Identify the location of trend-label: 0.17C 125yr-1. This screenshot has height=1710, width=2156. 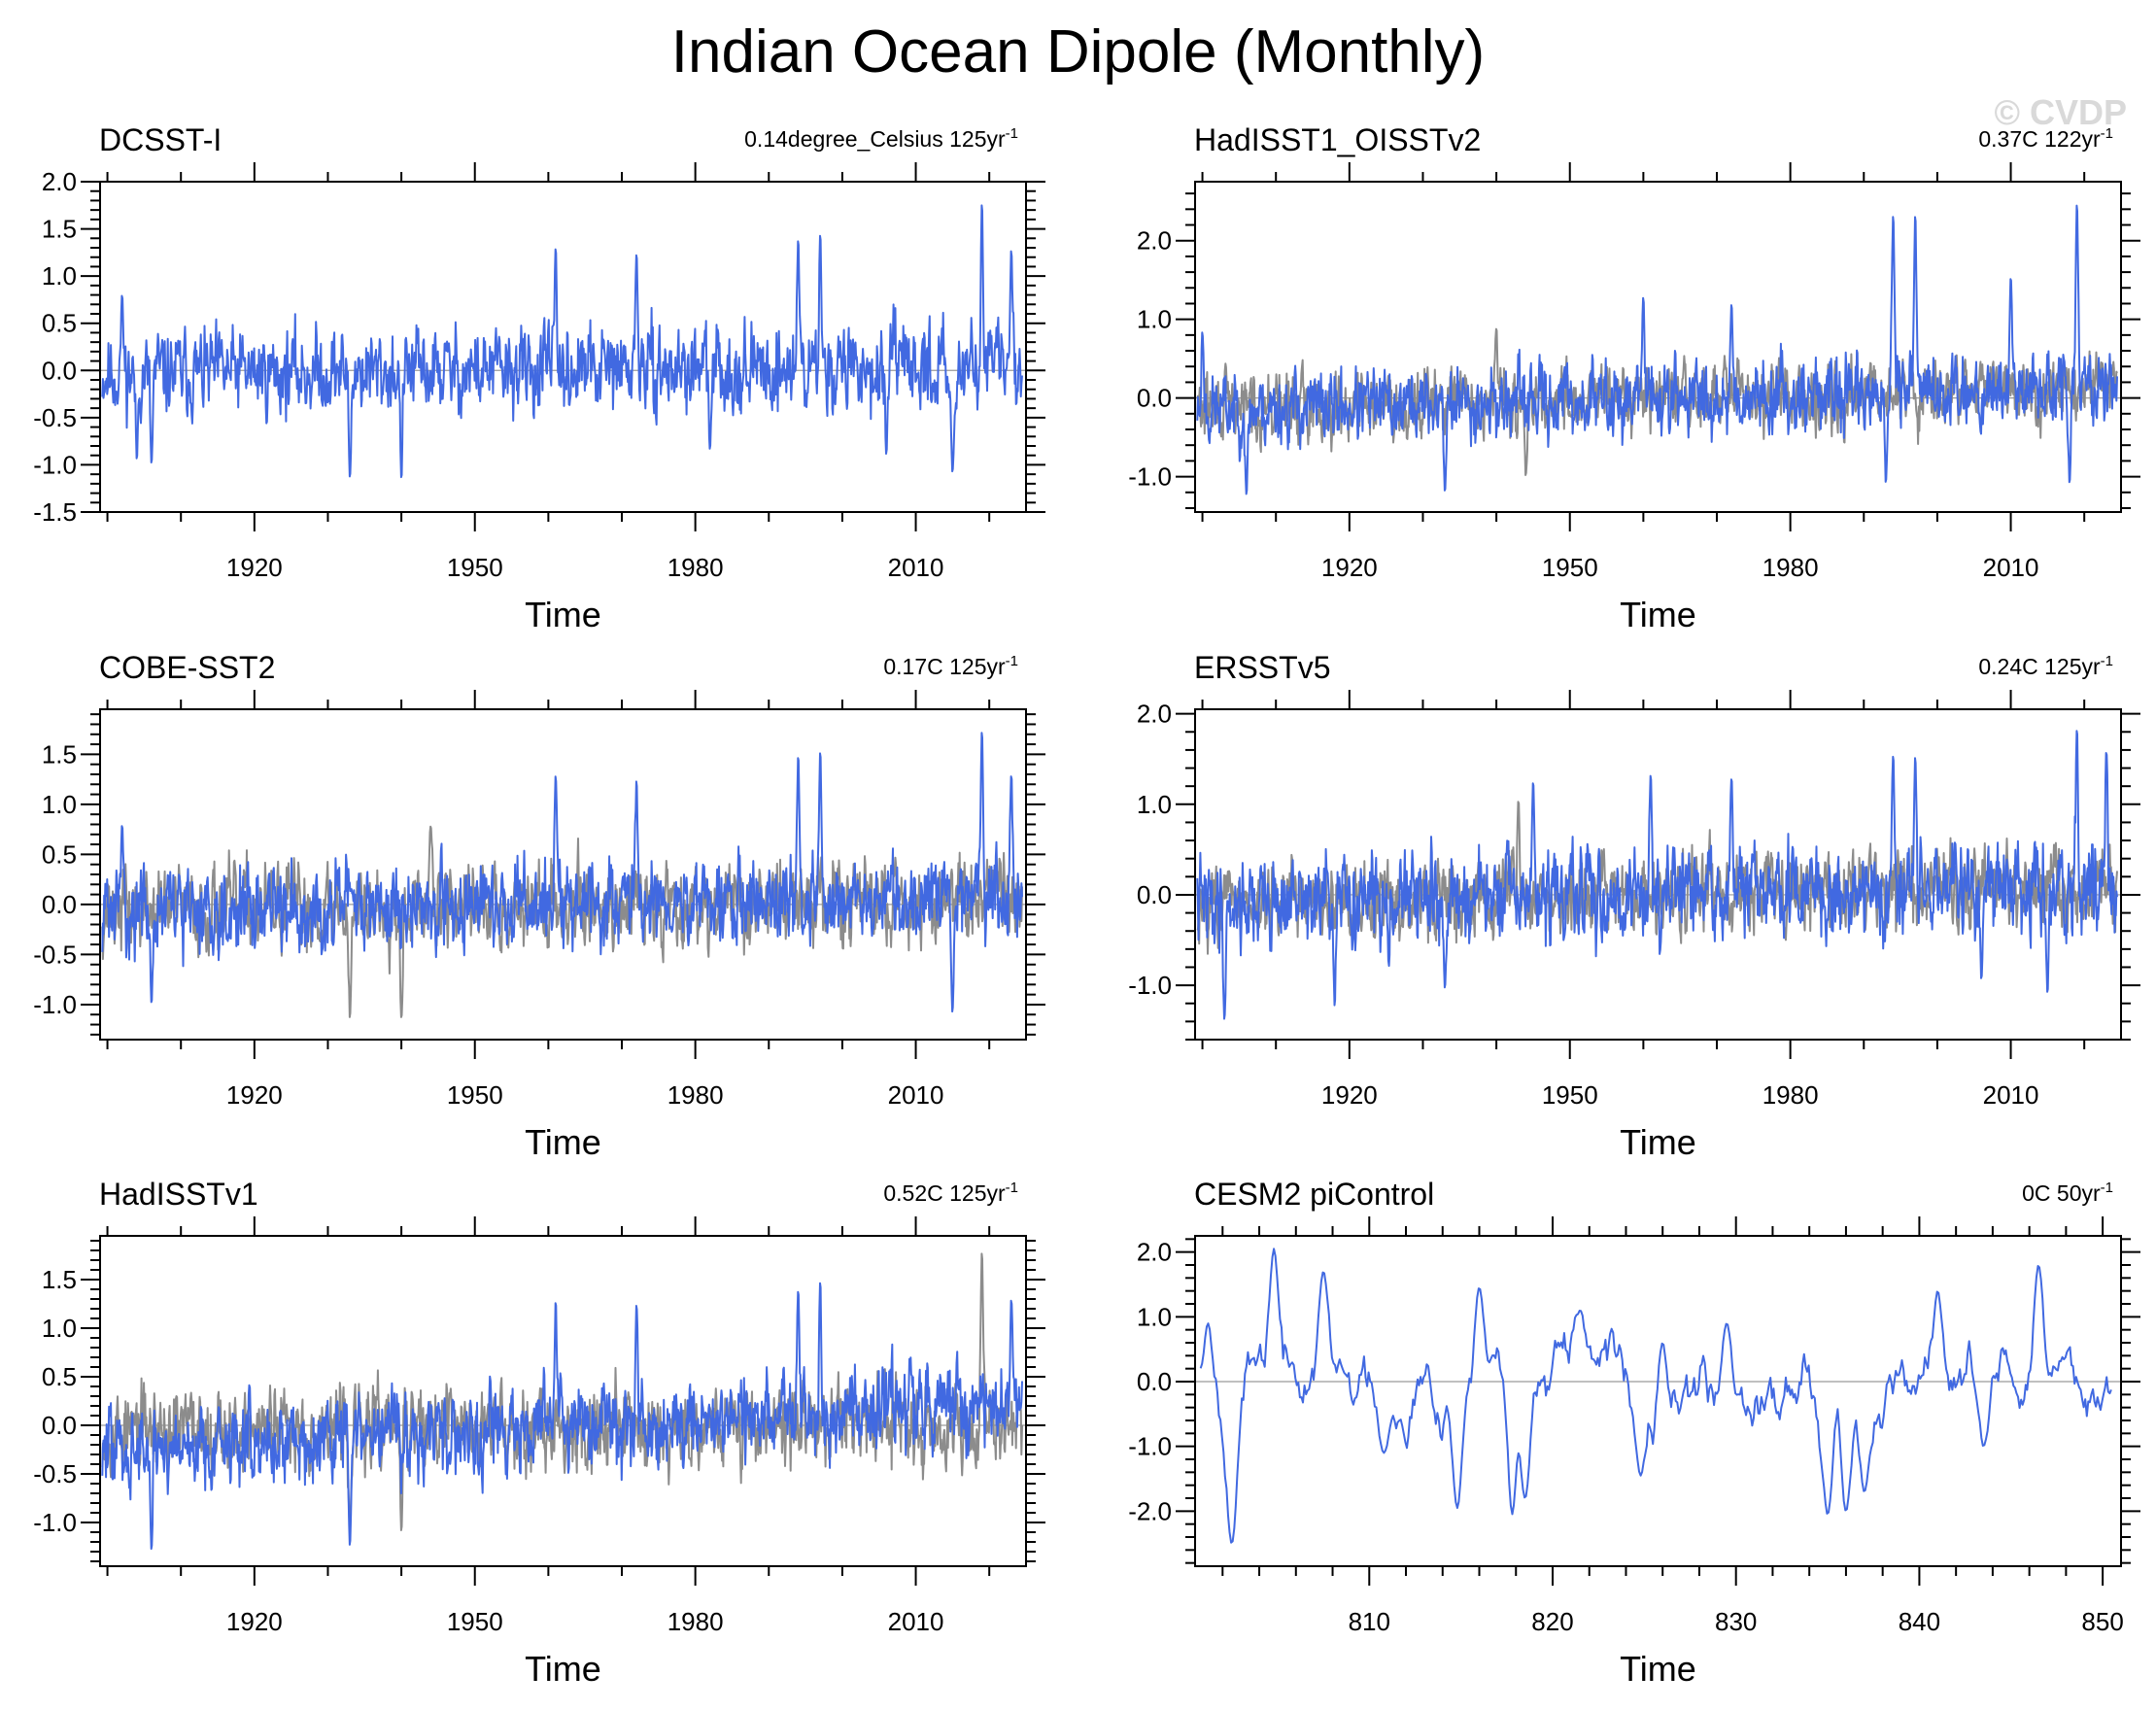
(950, 666).